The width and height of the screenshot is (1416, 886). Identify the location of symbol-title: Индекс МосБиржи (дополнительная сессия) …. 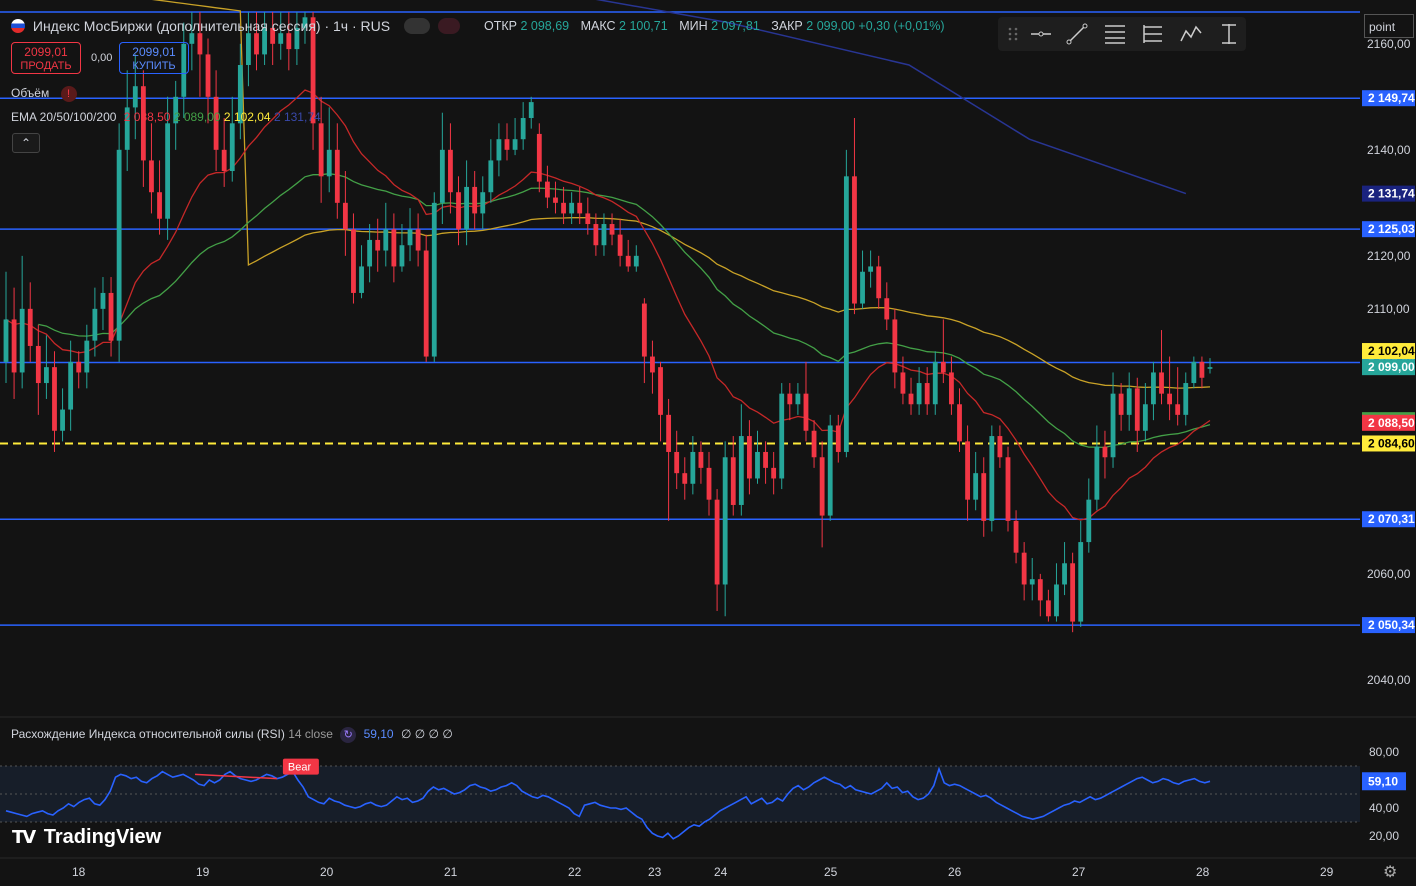
(211, 26).